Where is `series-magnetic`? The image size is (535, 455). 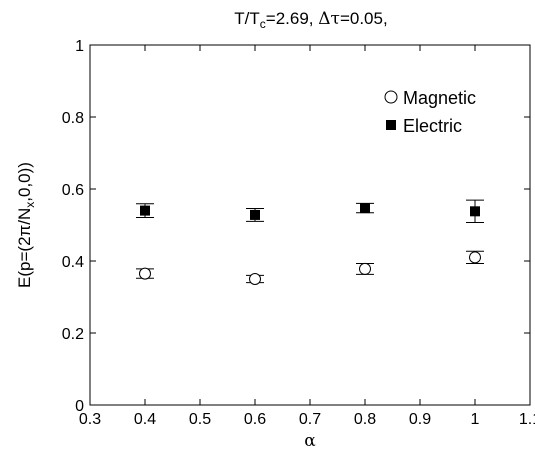
series-magnetic is located at coordinates (310, 267).